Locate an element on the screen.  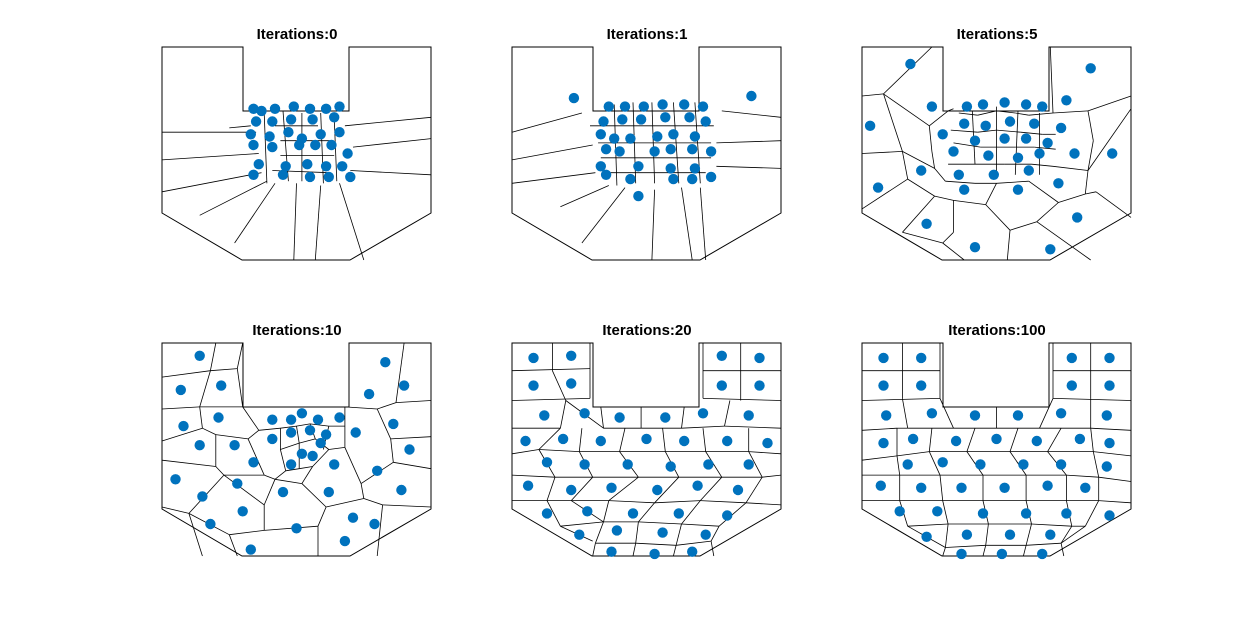
panel-title-2: Iterations:1 is located at coordinates (647, 34).